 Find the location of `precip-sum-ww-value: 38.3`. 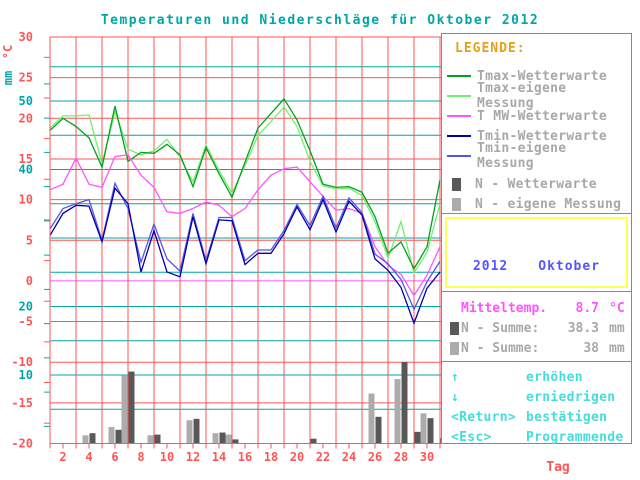

precip-sum-ww-value: 38.3 is located at coordinates (583, 328).